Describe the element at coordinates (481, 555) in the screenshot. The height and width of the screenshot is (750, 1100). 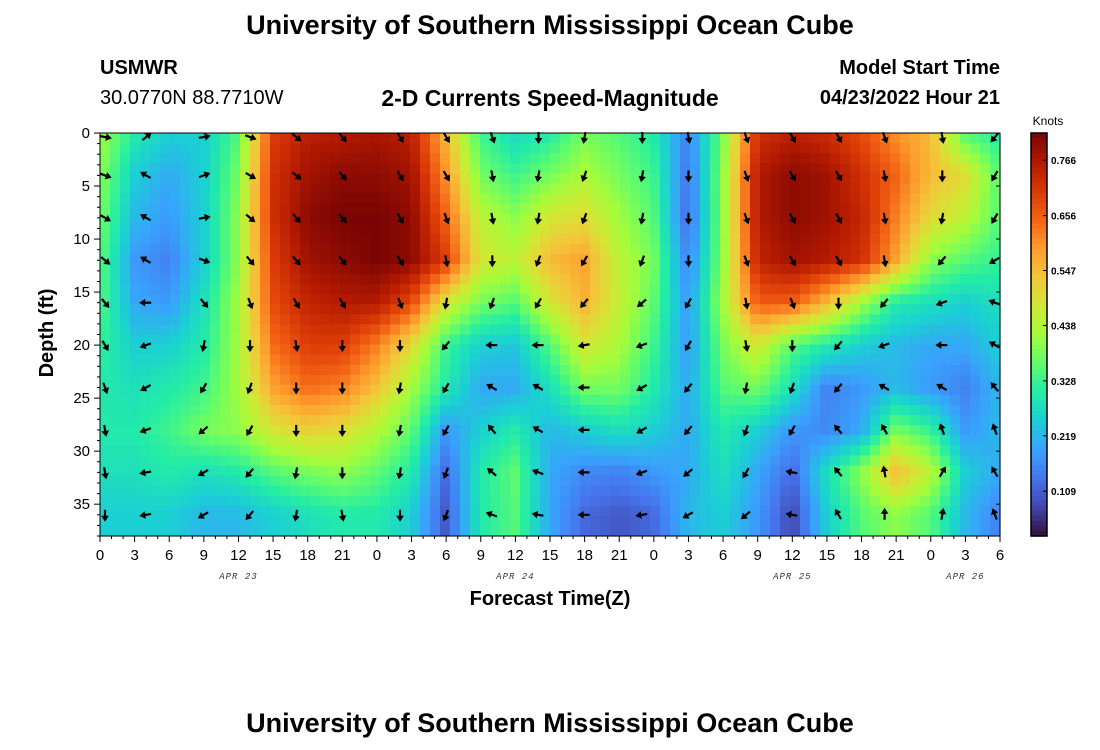
I see `x-tick-label: 9` at that location.